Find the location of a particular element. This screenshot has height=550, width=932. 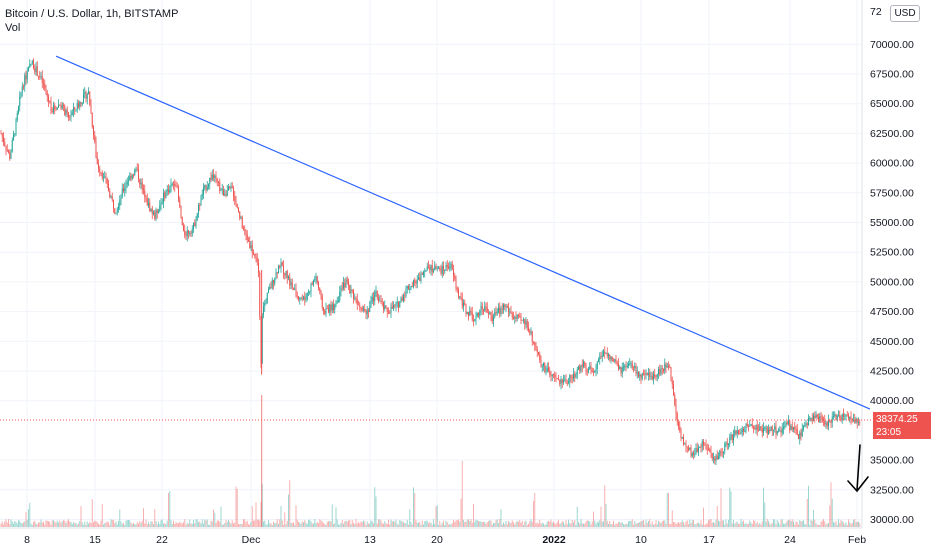

down-arrow-annotation is located at coordinates (858, 468).